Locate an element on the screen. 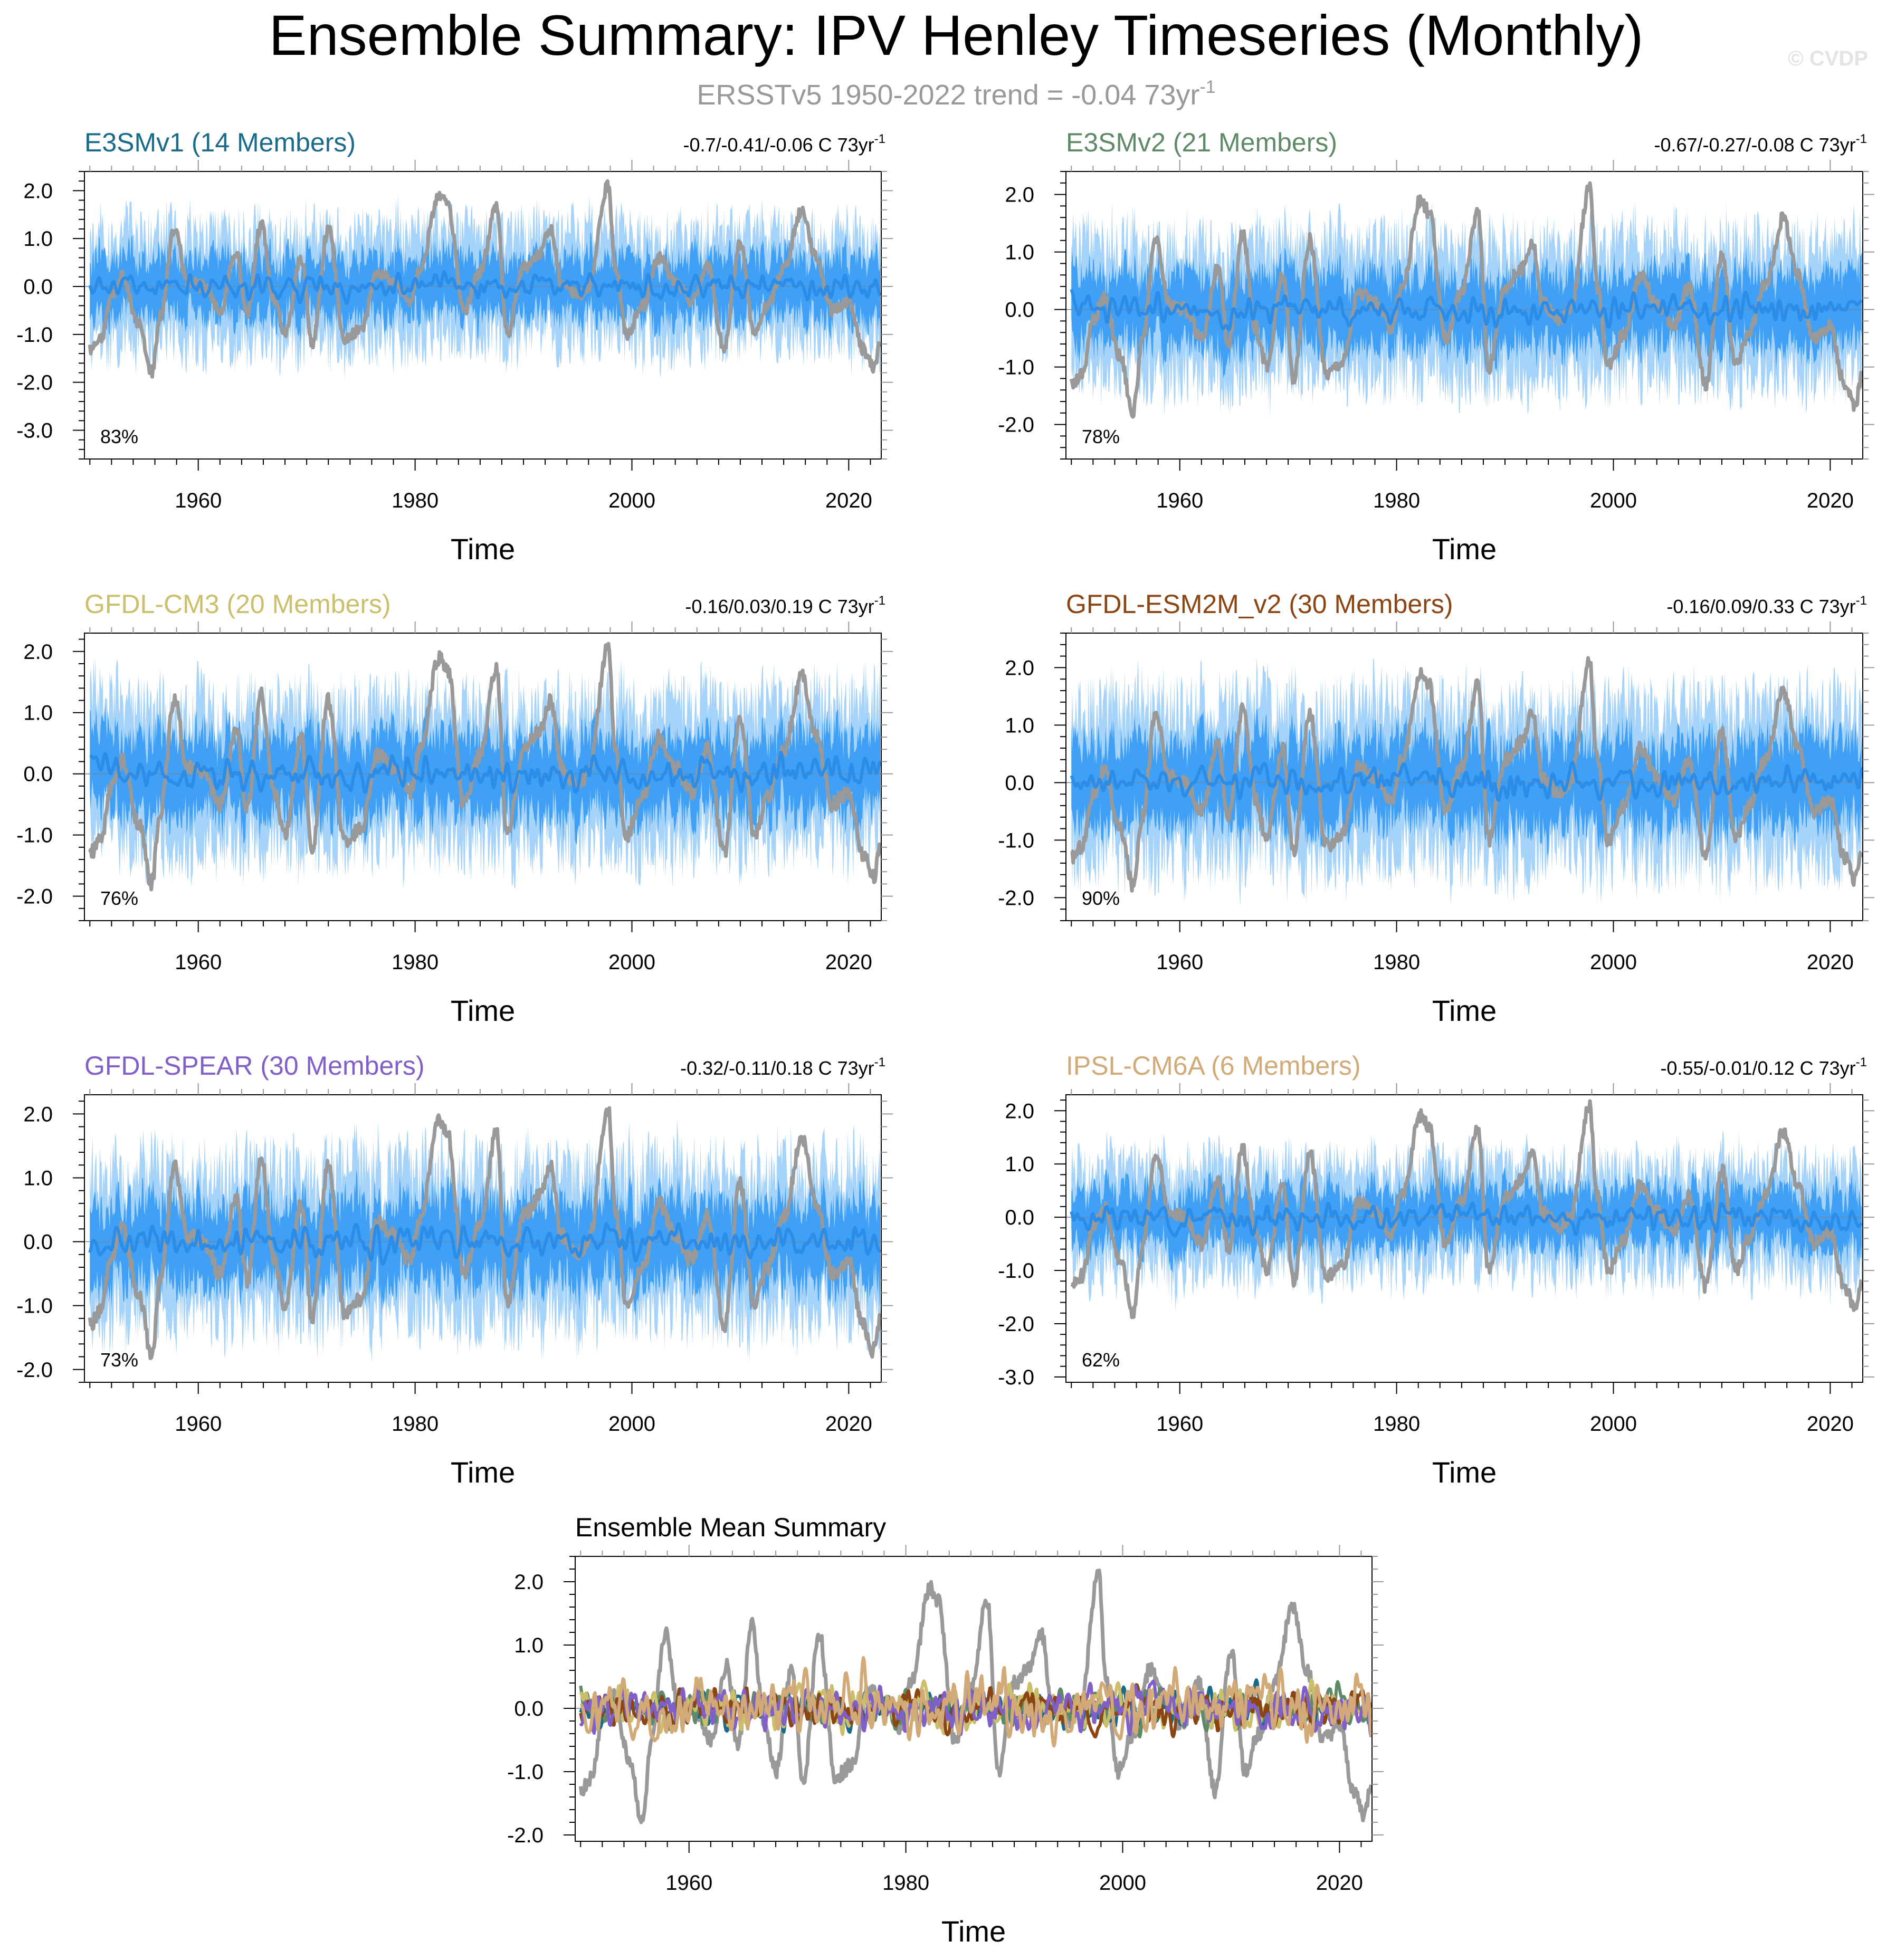 This screenshot has height=1960, width=1896. plot-area-gfdl-spear is located at coordinates (482, 1234).